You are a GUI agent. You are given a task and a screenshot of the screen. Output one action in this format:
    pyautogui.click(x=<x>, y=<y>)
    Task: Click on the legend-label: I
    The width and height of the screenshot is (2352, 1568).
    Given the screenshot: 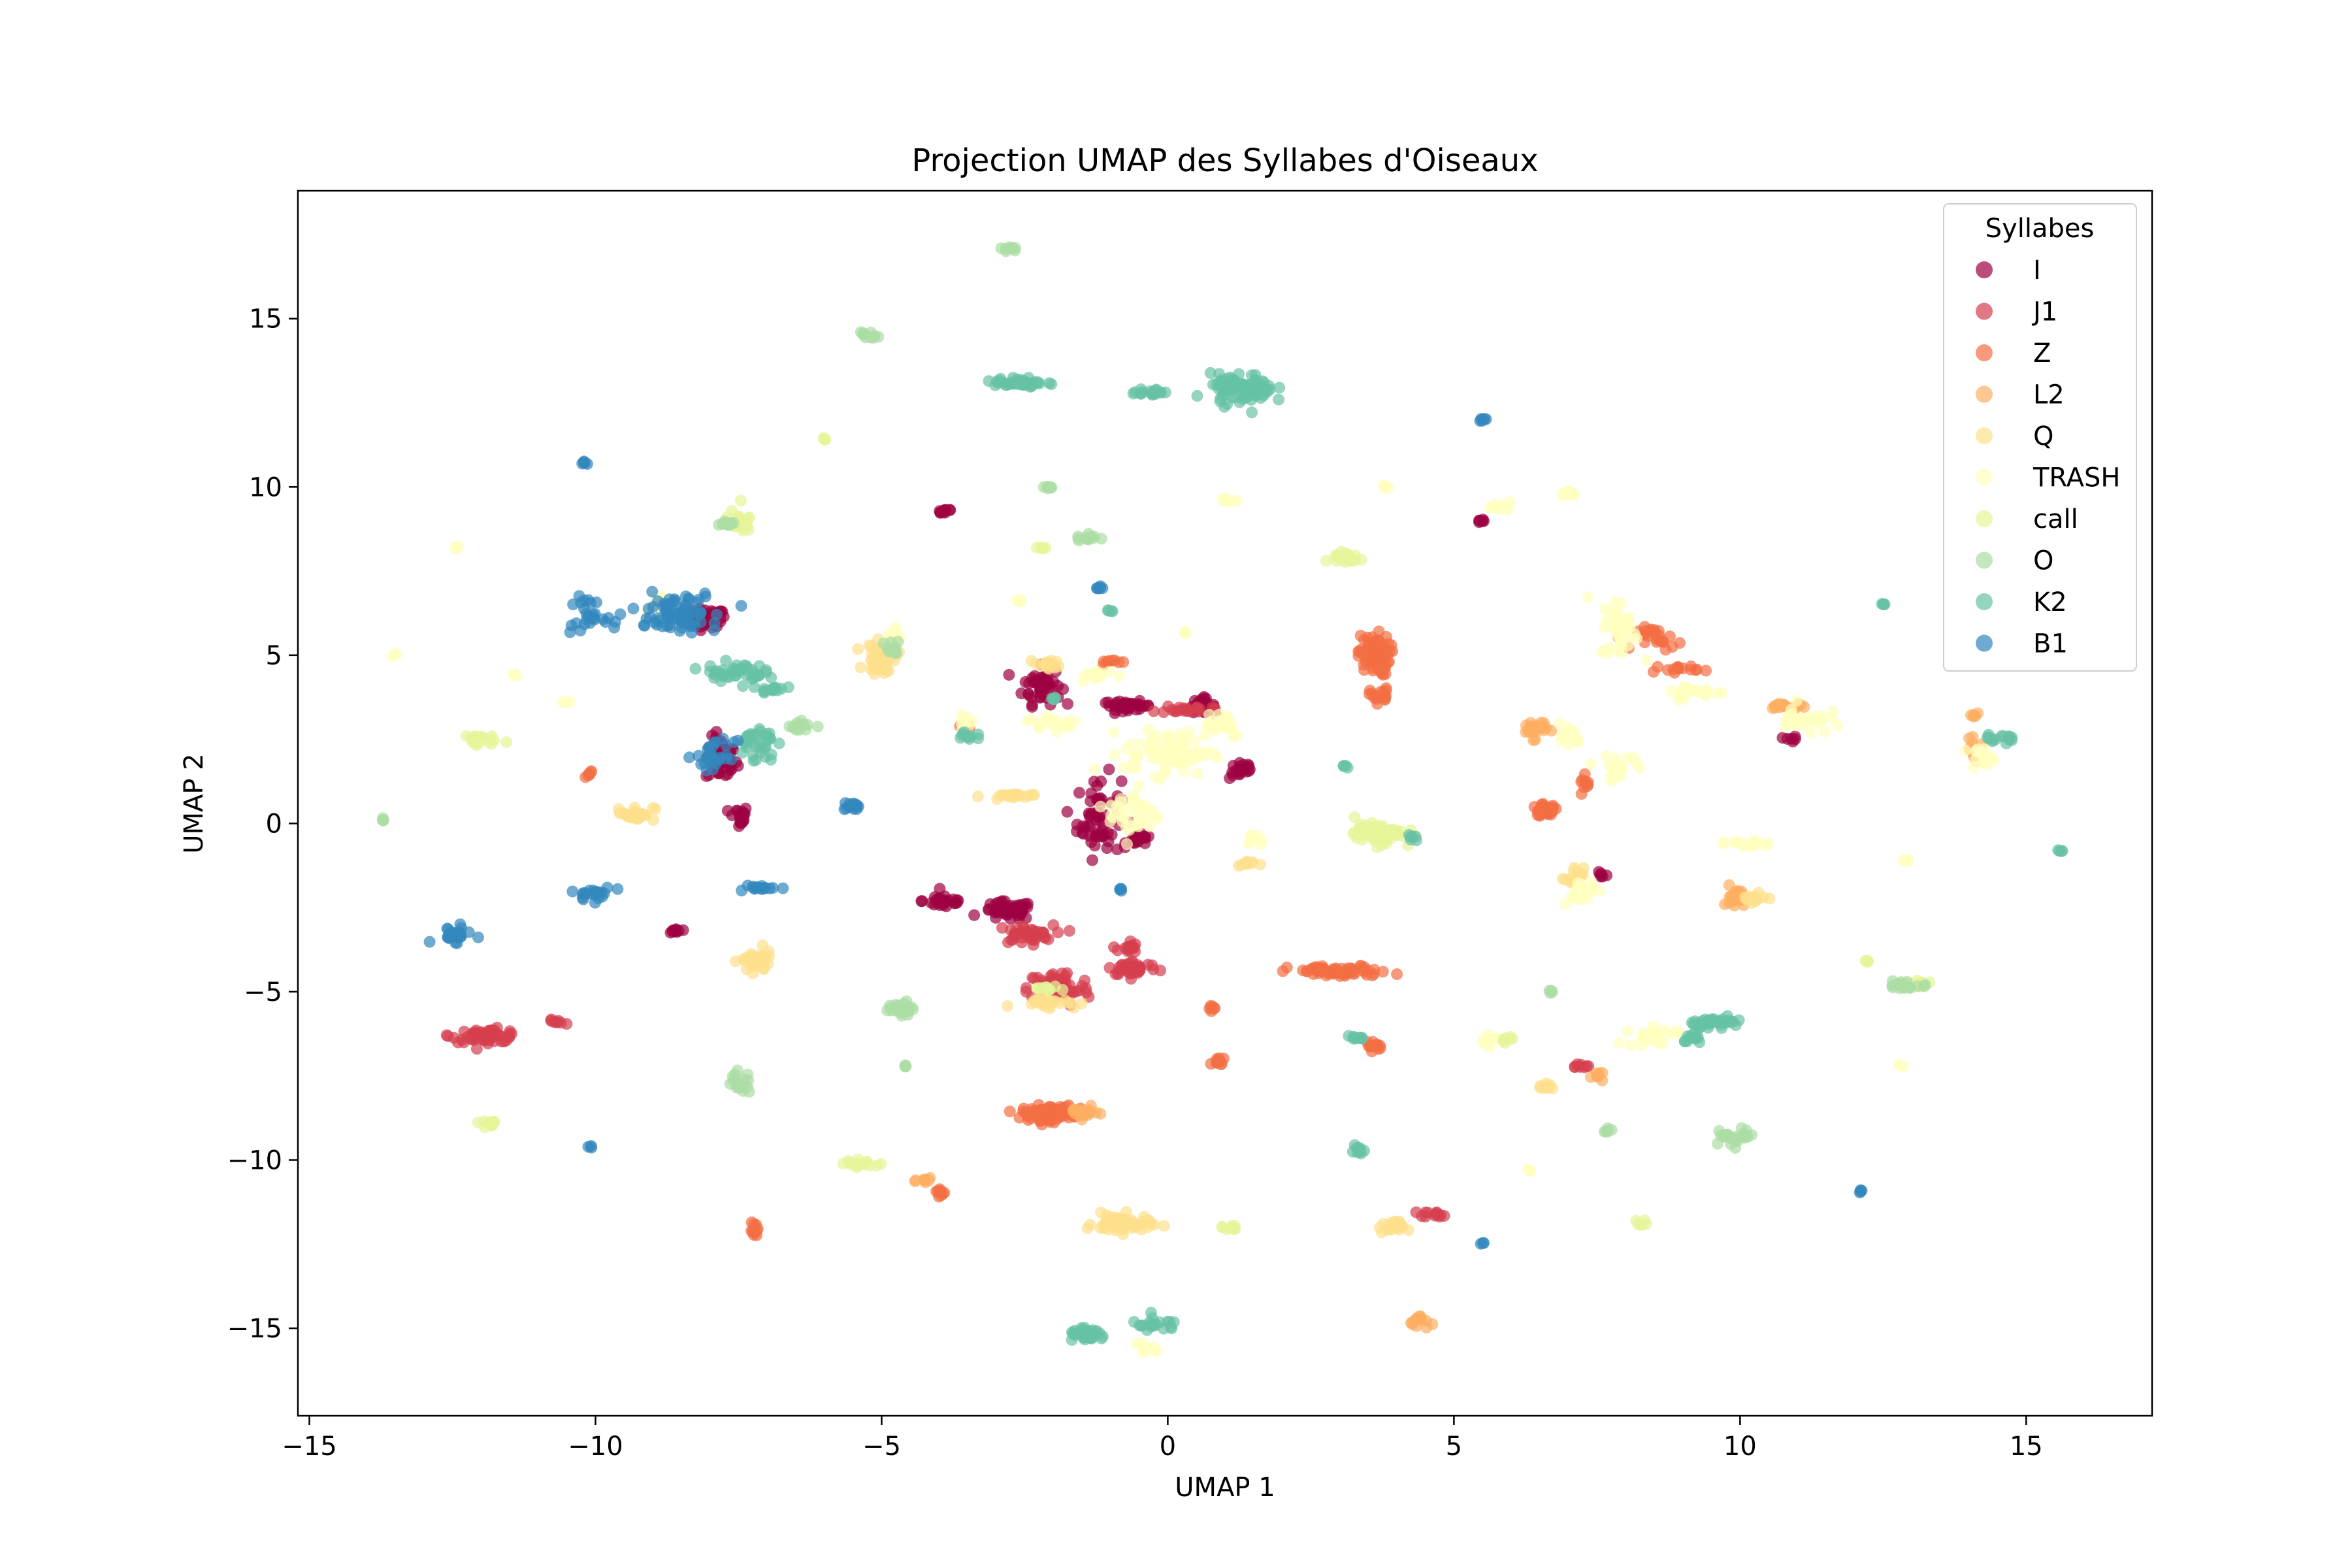 What is the action you would take?
    pyautogui.click(x=2037, y=270)
    